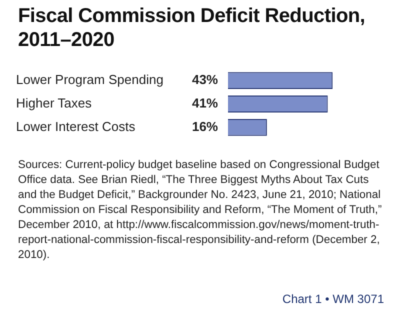 This screenshot has height=321, width=400. Describe the element at coordinates (205, 80) in the screenshot. I see `data-label: 43%` at that location.